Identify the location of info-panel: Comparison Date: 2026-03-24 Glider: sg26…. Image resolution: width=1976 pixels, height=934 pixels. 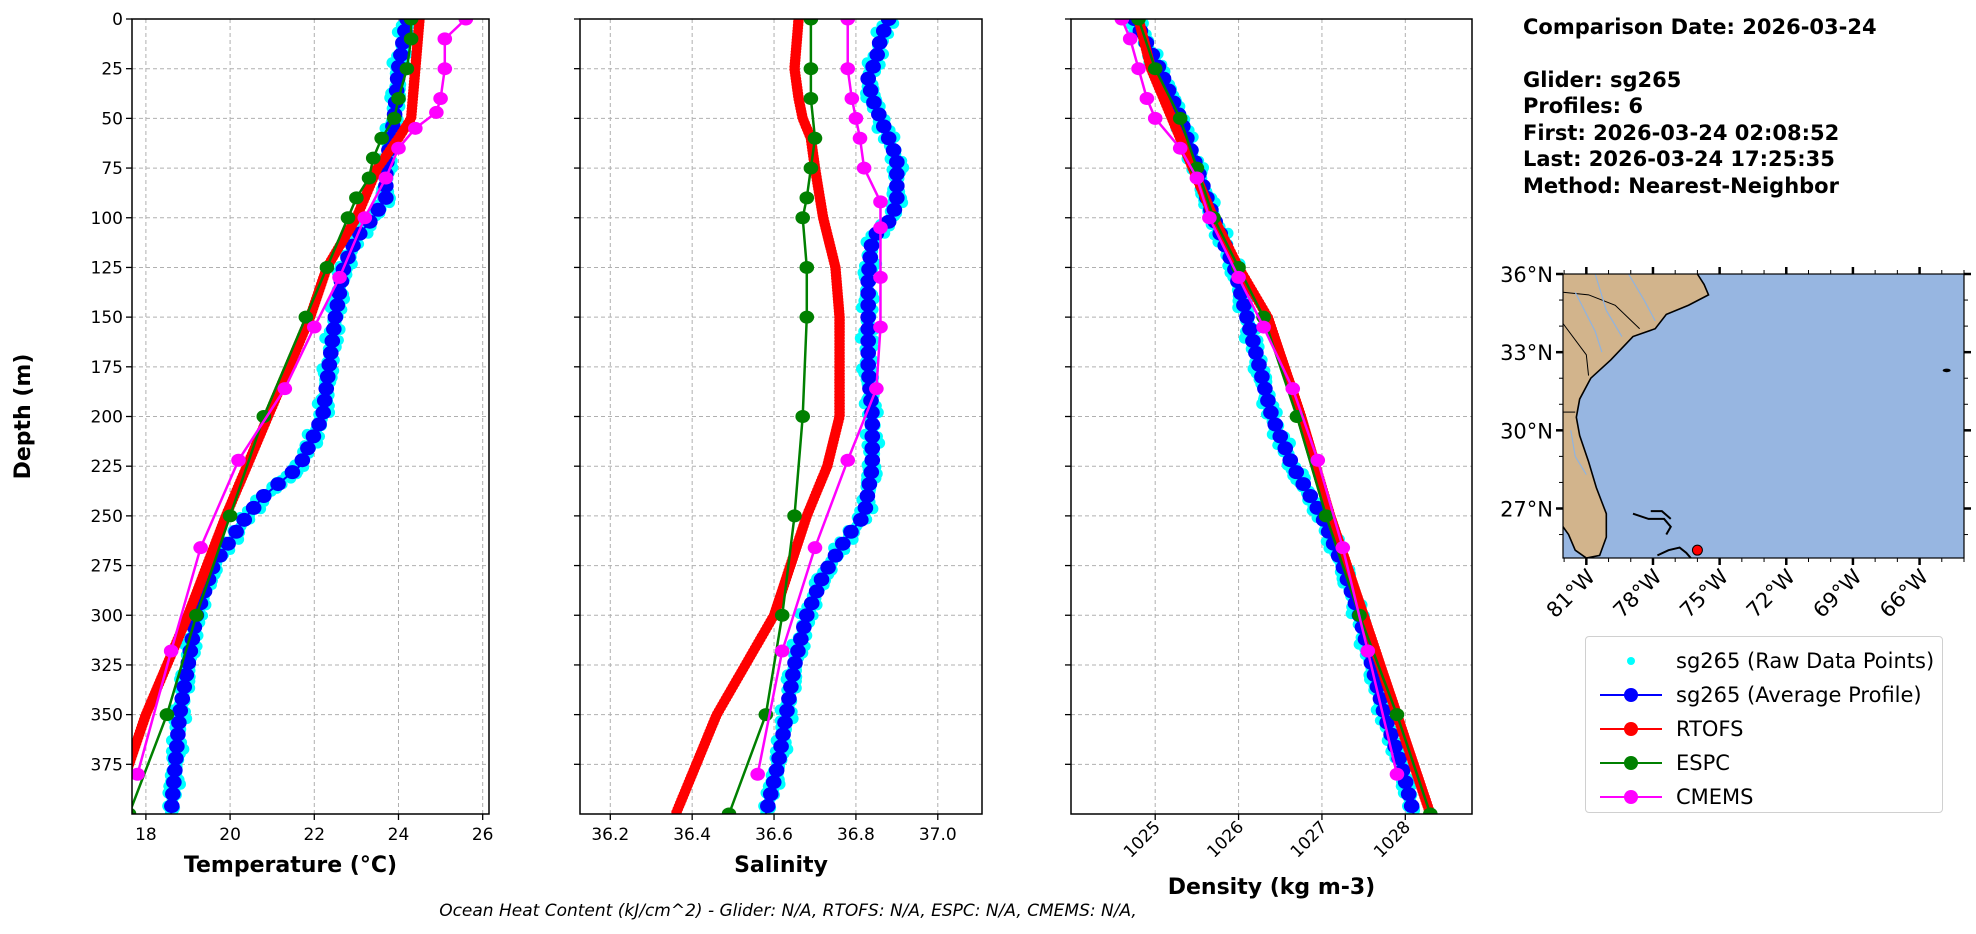
(1700, 106).